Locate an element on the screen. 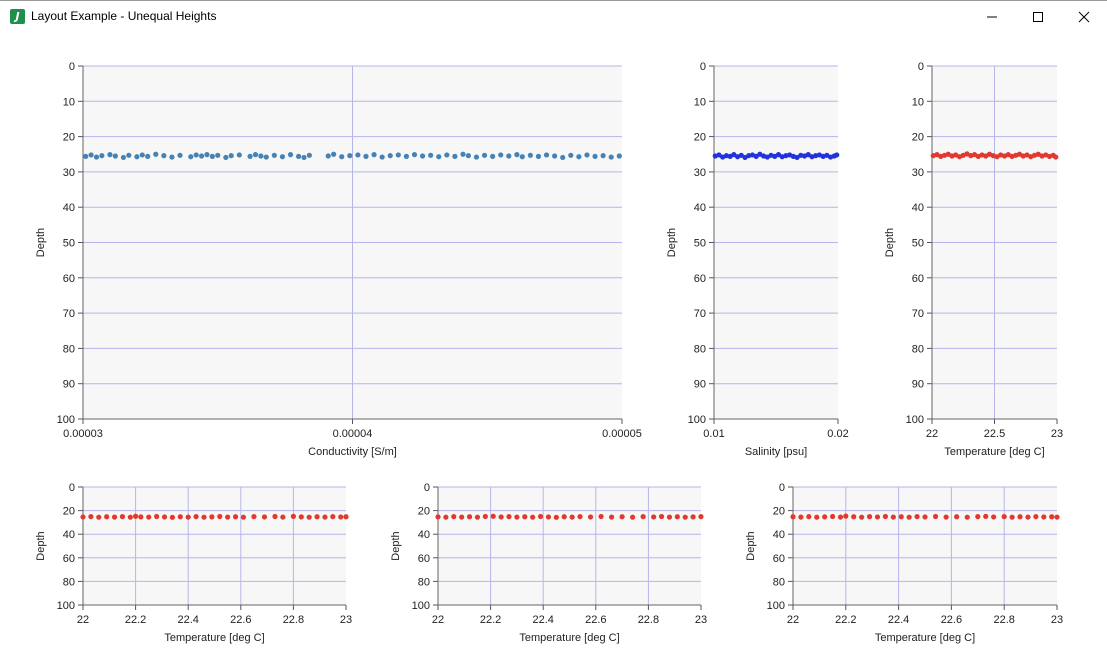 Image resolution: width=1107 pixels, height=669 pixels. y-tick-label: 30 is located at coordinates (700, 173).